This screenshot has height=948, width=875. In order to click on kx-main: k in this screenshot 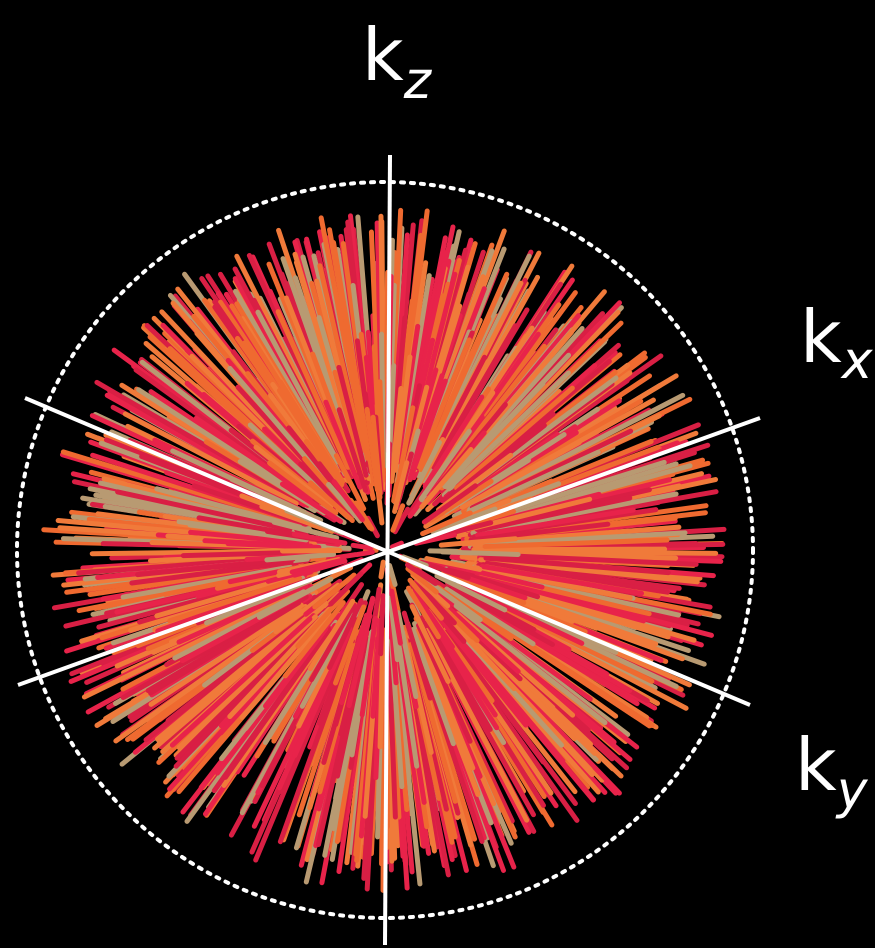, I will do `click(821, 337)`.